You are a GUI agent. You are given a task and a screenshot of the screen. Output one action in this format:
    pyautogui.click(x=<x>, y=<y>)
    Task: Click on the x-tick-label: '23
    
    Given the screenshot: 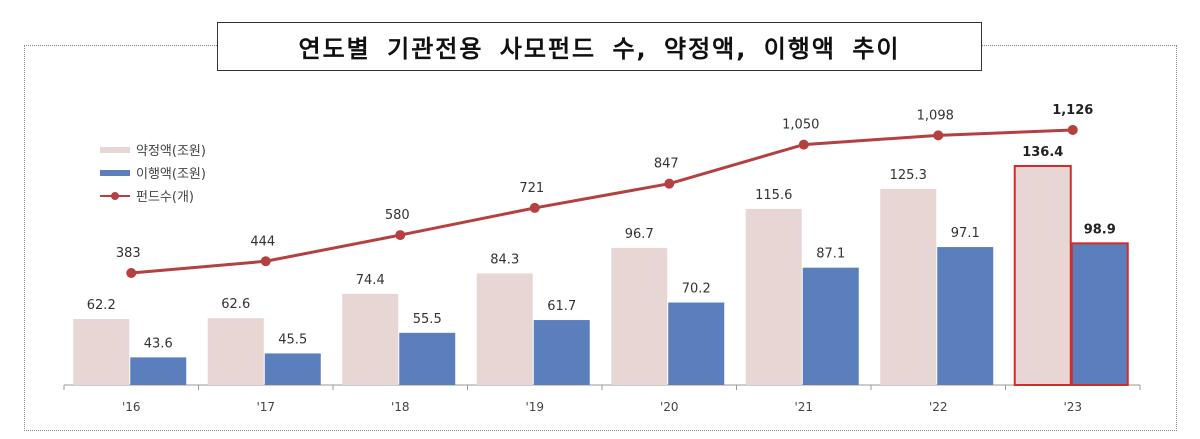 What is the action you would take?
    pyautogui.click(x=1072, y=407)
    